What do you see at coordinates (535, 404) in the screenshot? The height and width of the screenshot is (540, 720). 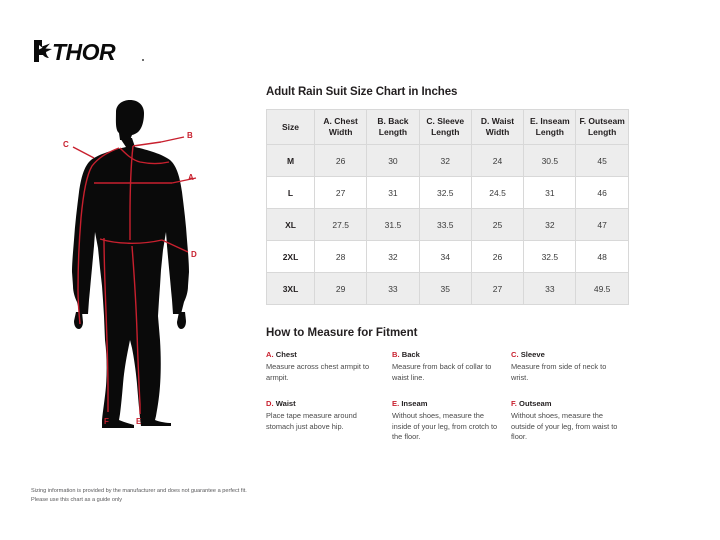 I see `measure-label: Outseam` at bounding box center [535, 404].